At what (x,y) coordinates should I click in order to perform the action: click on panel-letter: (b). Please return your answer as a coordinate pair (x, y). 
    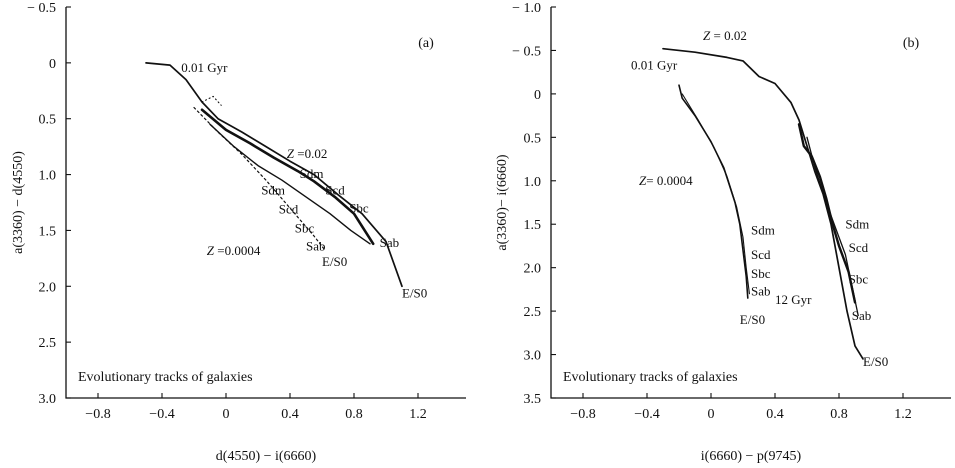
    Looking at the image, I should click on (911, 43).